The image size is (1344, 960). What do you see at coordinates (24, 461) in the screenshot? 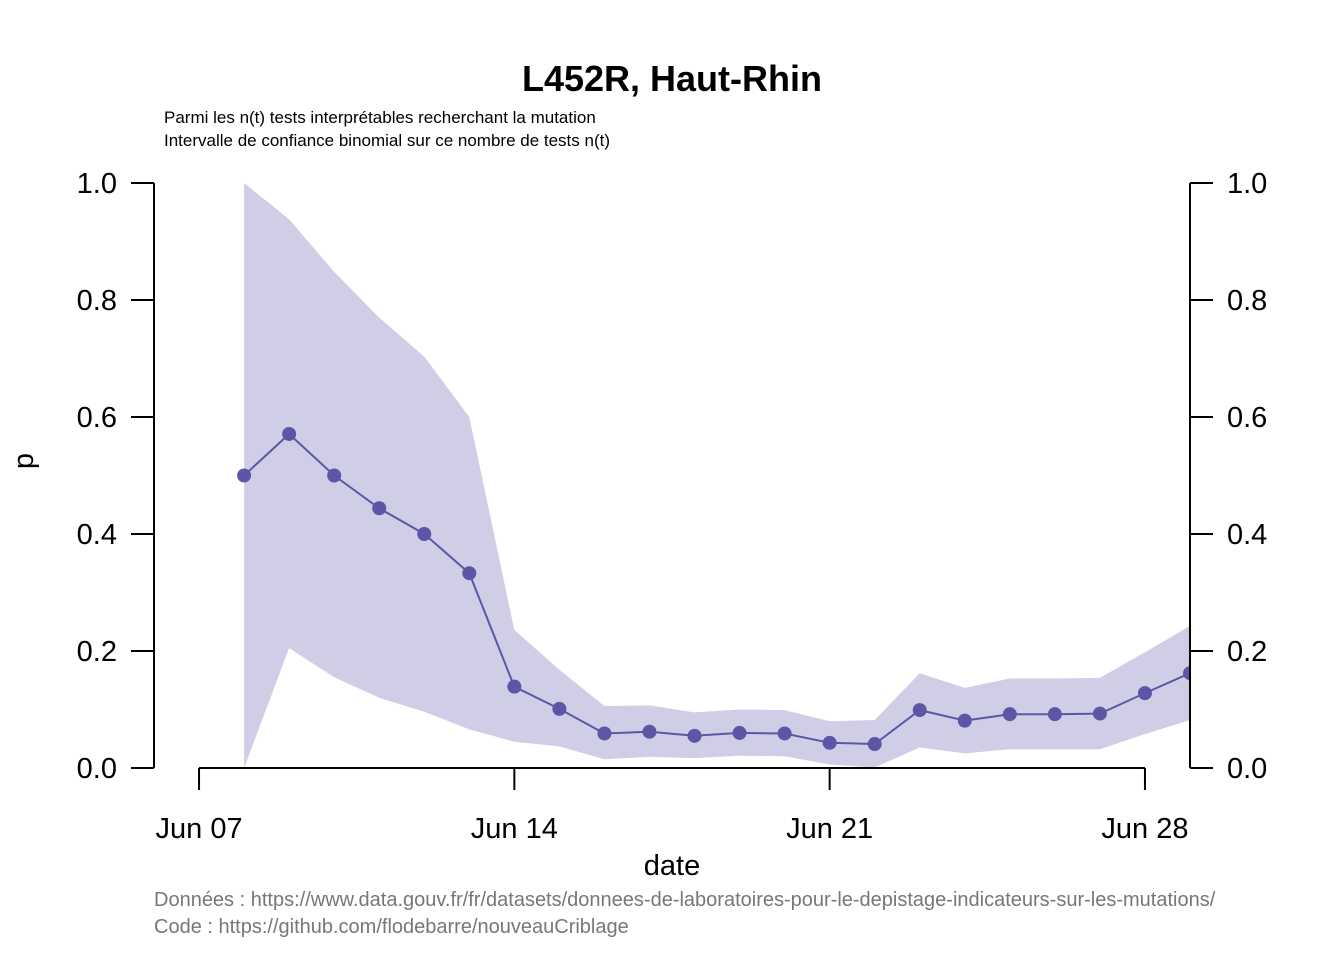
I see `y-axis-title: p` at bounding box center [24, 461].